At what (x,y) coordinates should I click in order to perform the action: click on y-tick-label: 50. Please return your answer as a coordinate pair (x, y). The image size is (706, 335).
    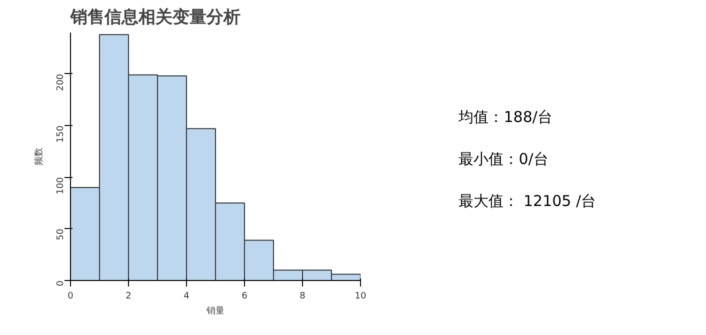
    Looking at the image, I should click on (61, 234).